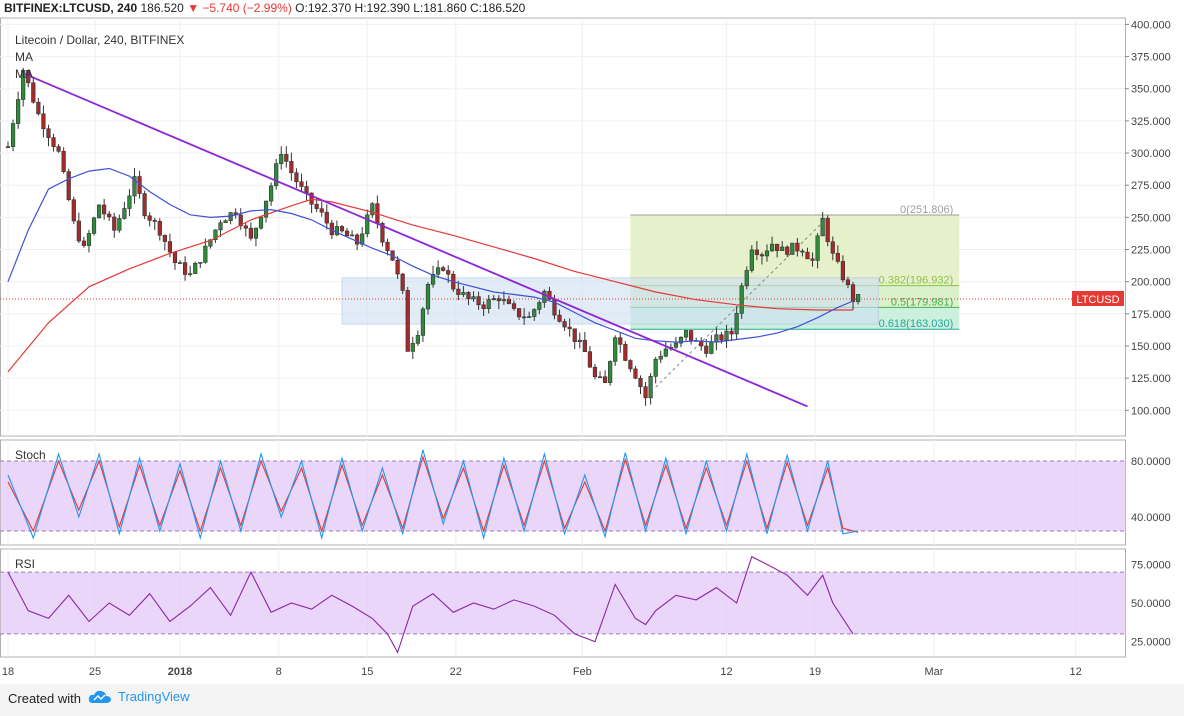  I want to click on price-tick-label: 200.000, so click(1151, 283).